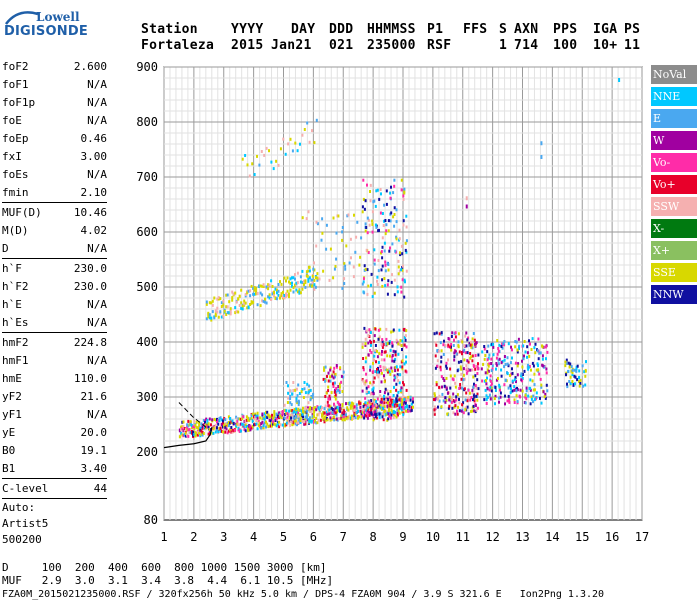  I want to click on legend-item-noval: NoVal, so click(674, 74).